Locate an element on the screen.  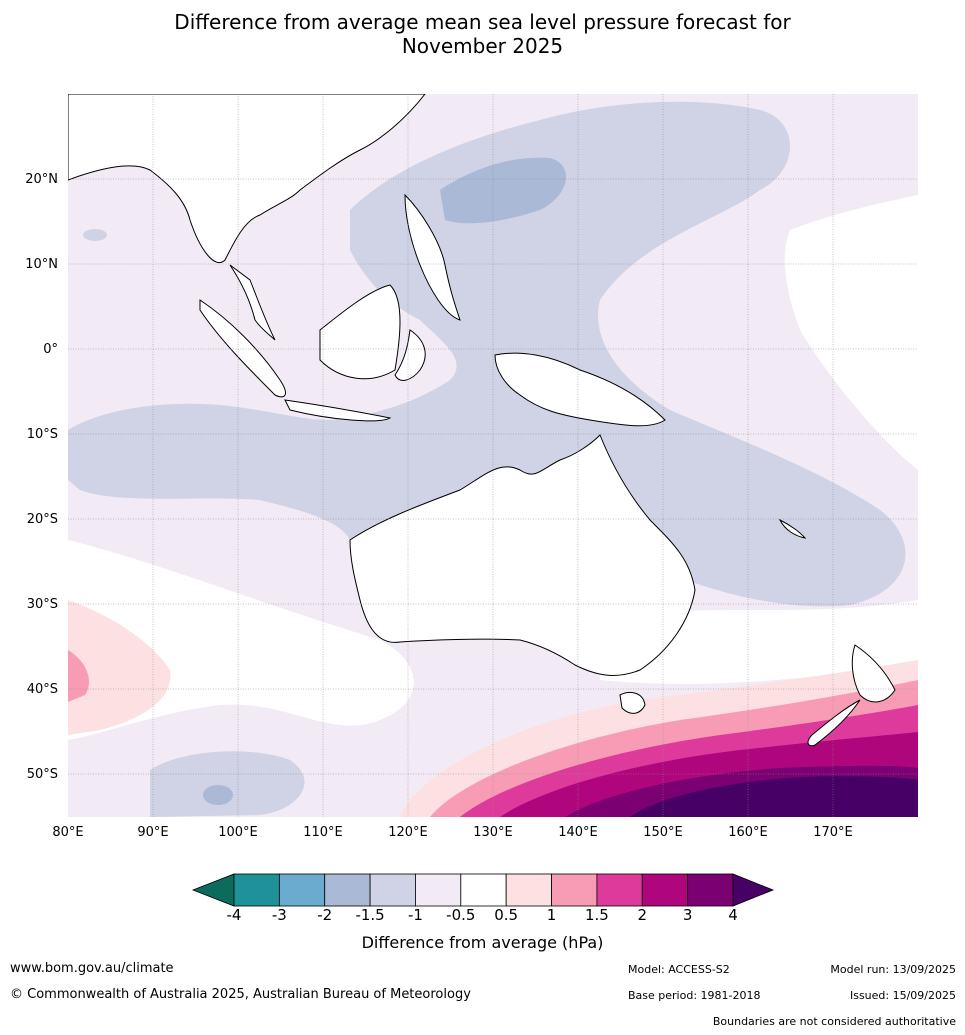
colorbar-extend-low is located at coordinates (213, 890).